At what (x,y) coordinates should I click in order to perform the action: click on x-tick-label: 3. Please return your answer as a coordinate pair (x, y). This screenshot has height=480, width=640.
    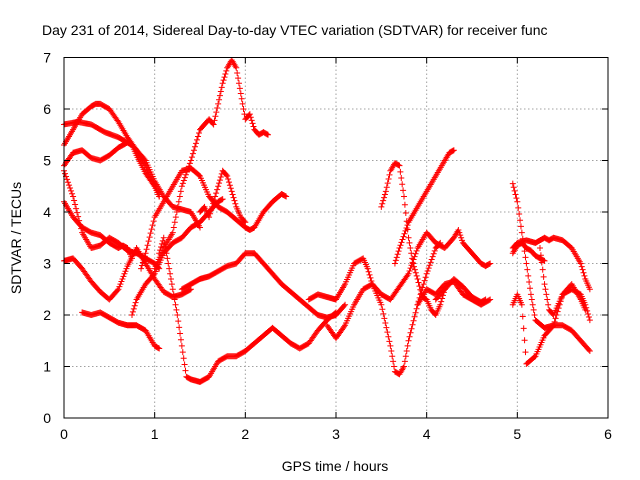
    Looking at the image, I should click on (336, 434).